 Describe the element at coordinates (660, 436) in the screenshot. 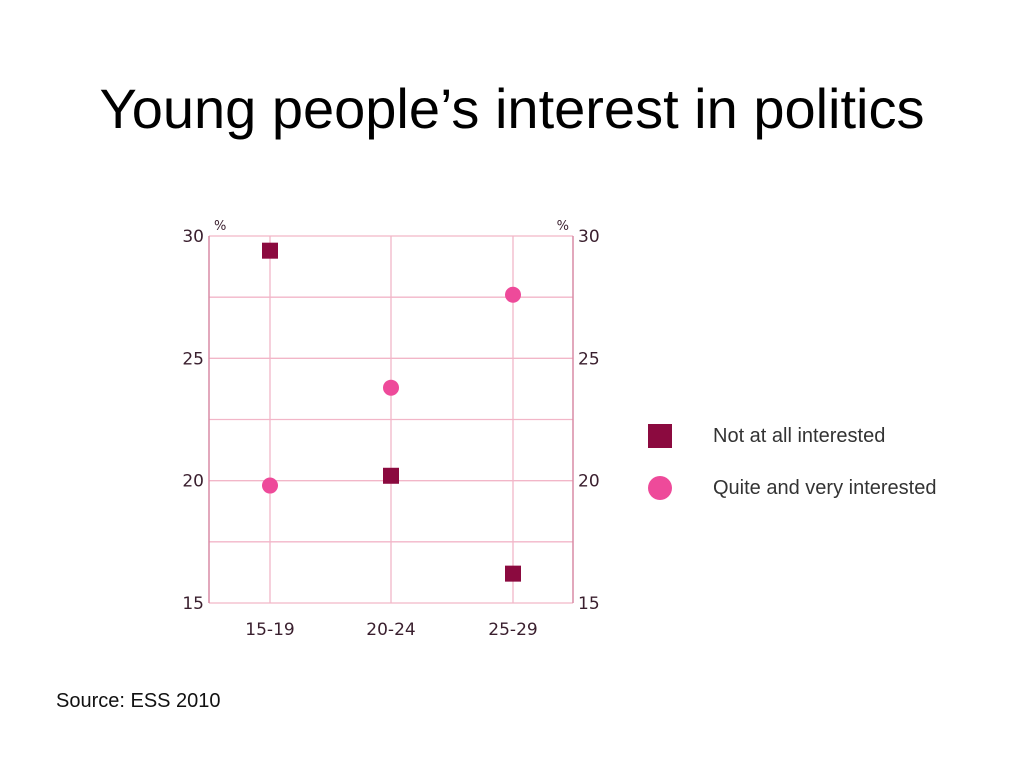

I see `legend-square-icon` at that location.